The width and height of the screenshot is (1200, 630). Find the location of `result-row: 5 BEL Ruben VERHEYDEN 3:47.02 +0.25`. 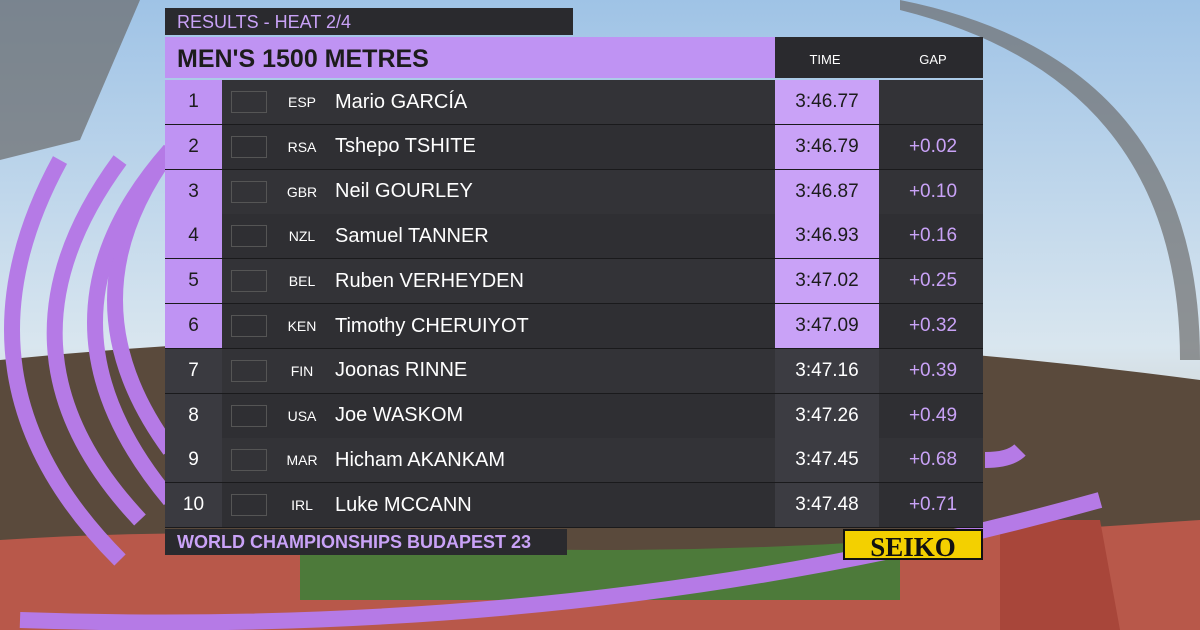

result-row: 5 BEL Ruben VERHEYDEN 3:47.02 +0.25 is located at coordinates (574, 282).